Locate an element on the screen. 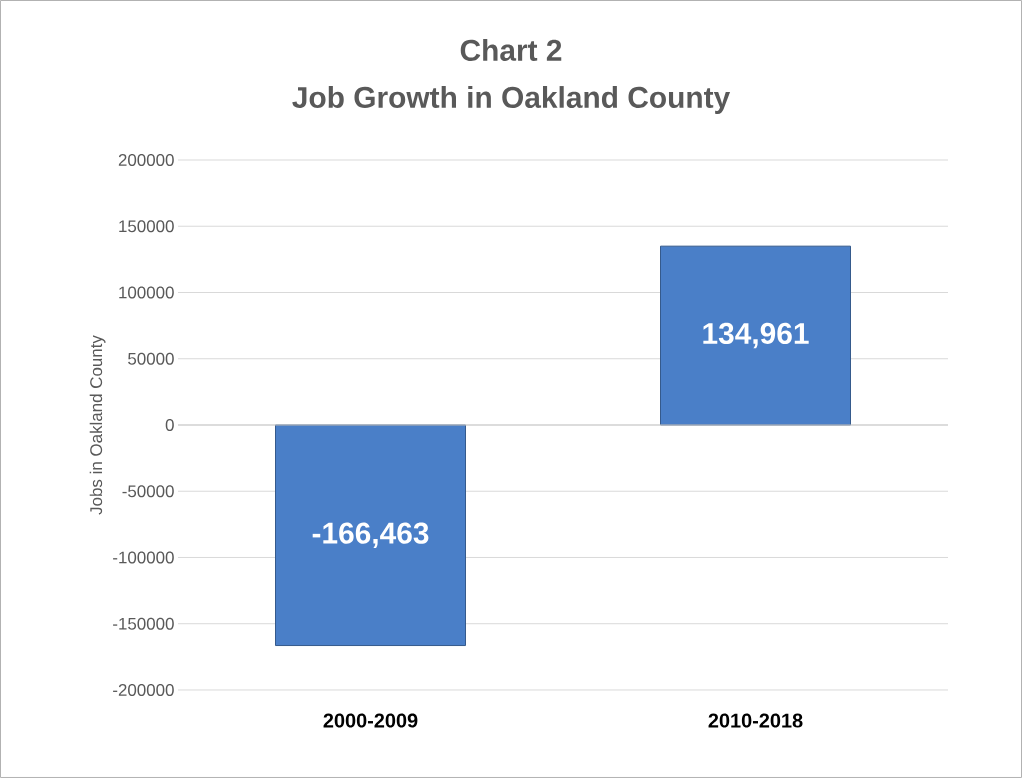 This screenshot has width=1022, height=778. y-tick-label: -100000 is located at coordinates (143, 557).